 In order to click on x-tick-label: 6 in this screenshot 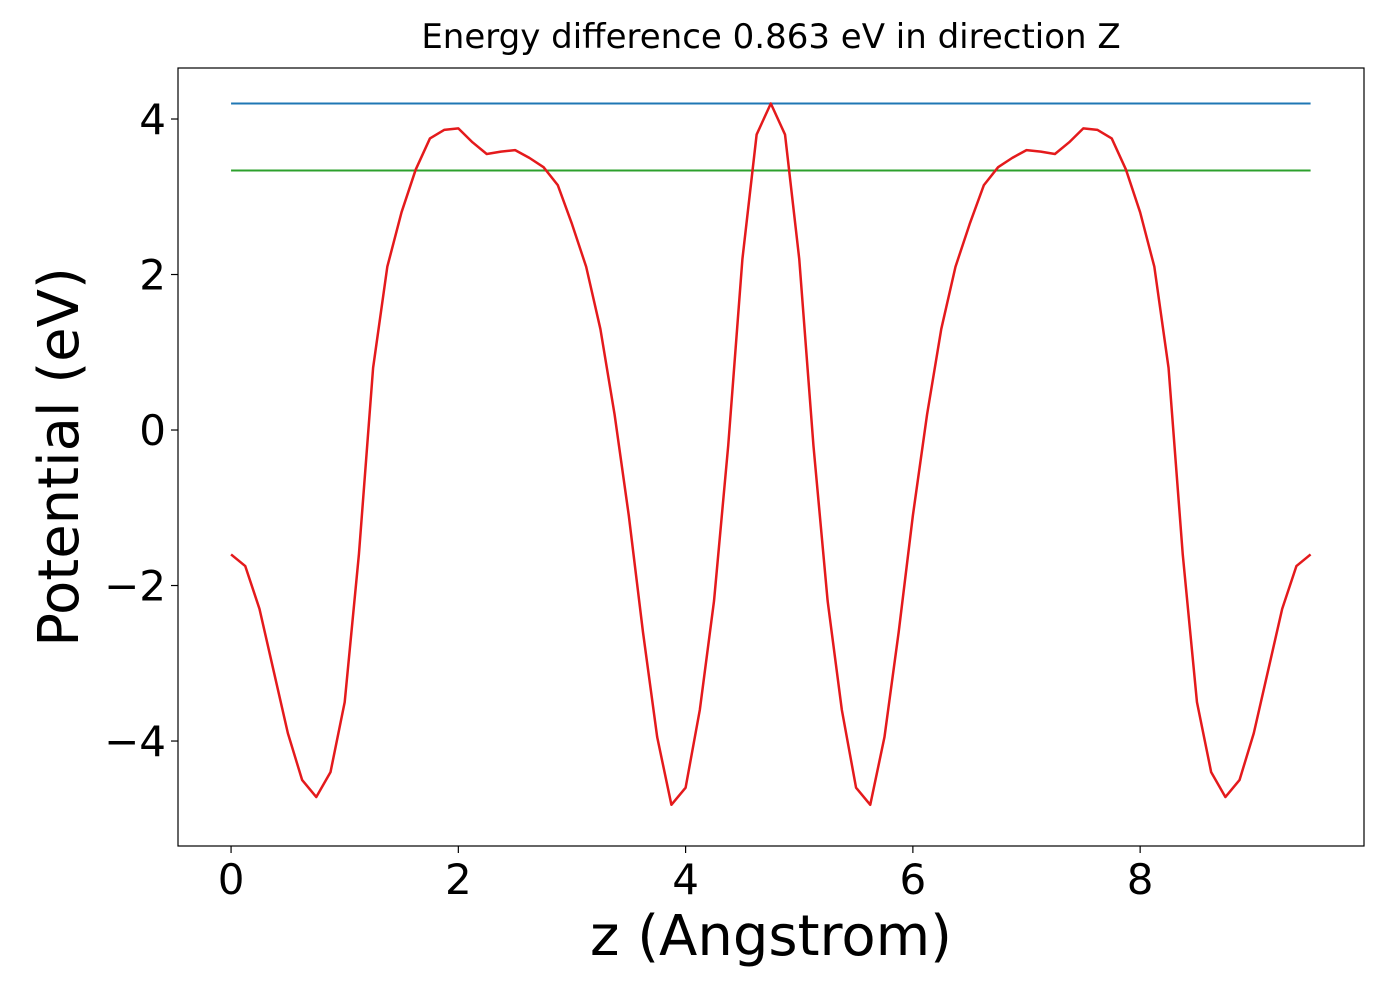, I will do `click(913, 879)`.